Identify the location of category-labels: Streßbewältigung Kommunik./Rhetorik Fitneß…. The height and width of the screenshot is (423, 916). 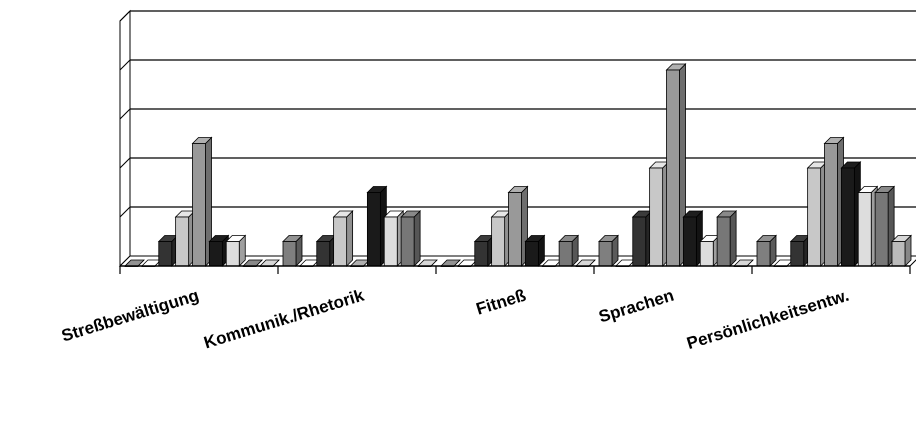
(455, 319).